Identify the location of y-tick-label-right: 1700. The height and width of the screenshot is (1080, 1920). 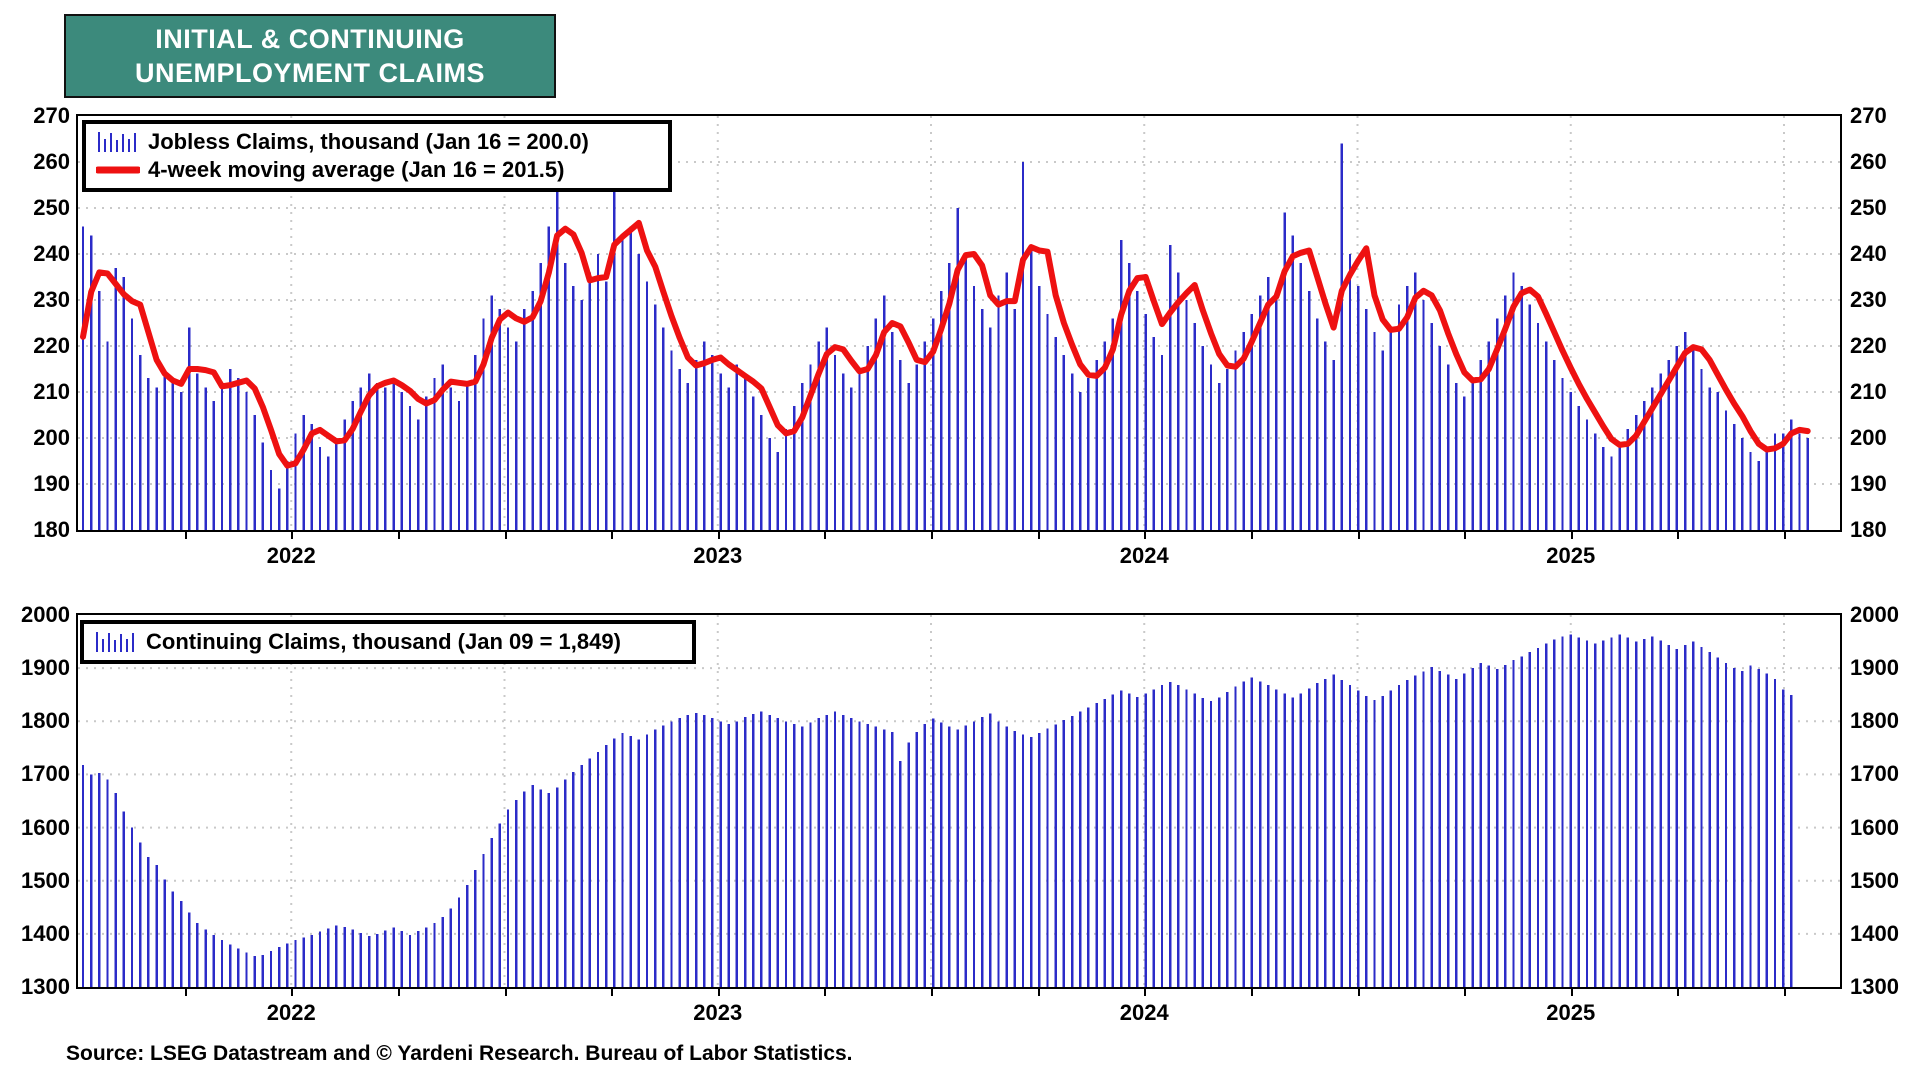
(1874, 774).